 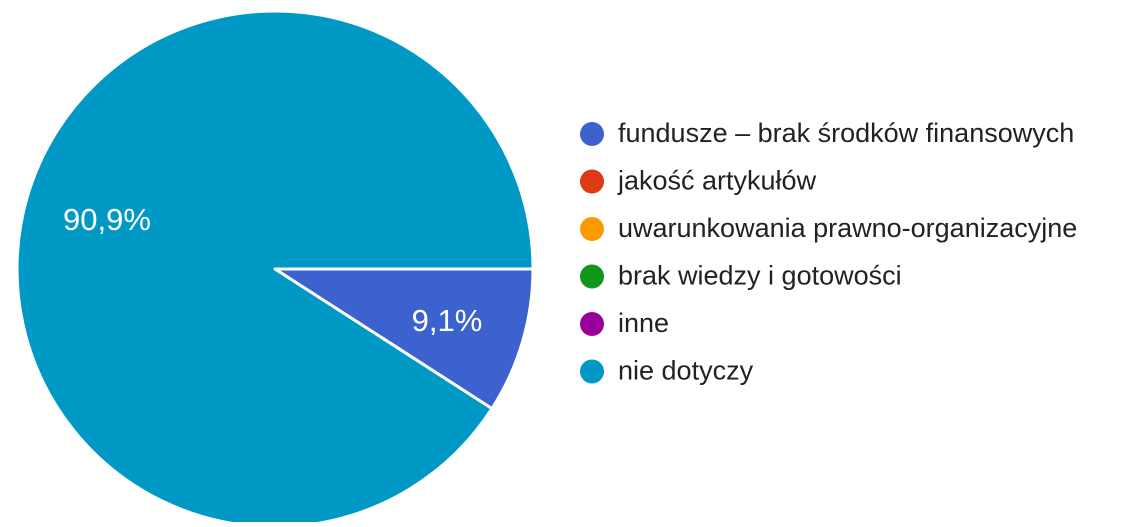 What do you see at coordinates (760, 276) in the screenshot?
I see `legend-label-3: brak wiedzy i gotowości` at bounding box center [760, 276].